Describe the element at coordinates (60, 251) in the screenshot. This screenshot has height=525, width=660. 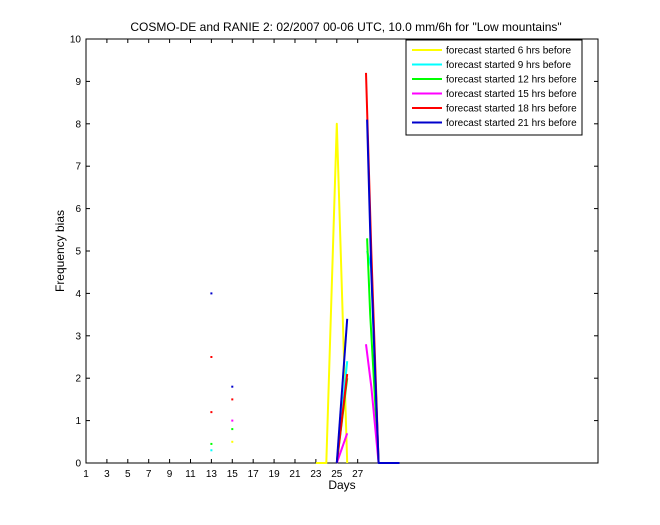
I see `y-axis-label: Frequency bias` at that location.